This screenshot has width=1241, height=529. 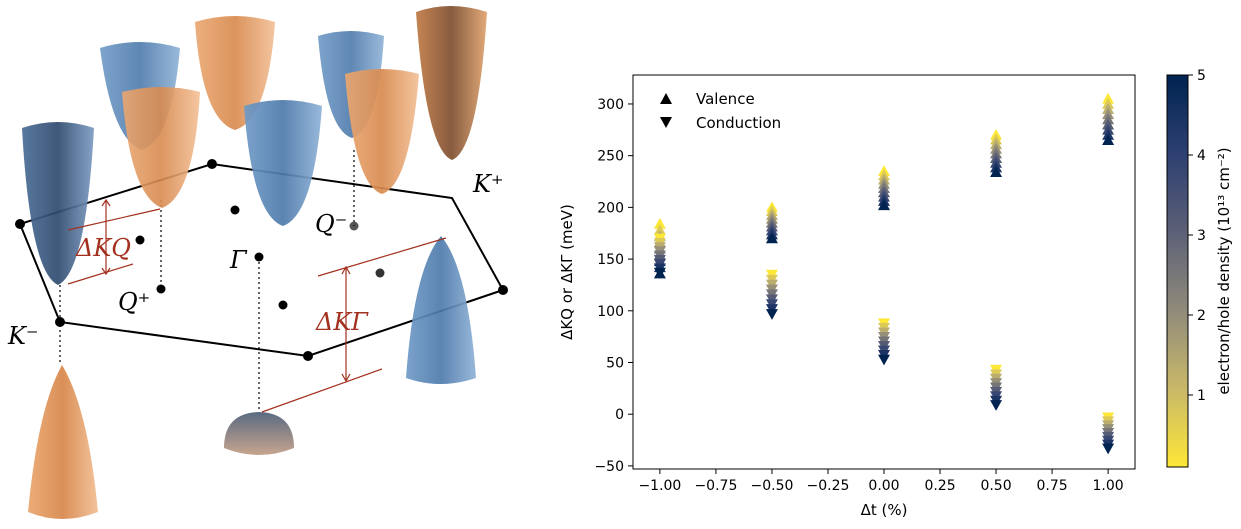 I want to click on y-tick-label: 150, so click(x=610, y=260).